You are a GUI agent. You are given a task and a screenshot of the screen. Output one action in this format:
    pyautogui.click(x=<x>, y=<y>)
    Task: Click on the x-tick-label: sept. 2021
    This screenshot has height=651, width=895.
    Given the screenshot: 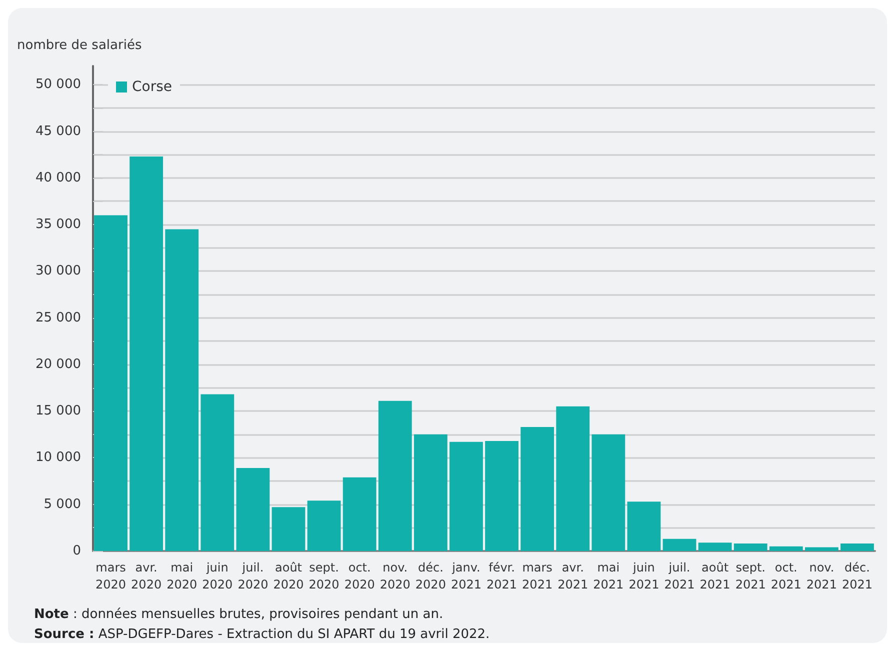 What is the action you would take?
    pyautogui.click(x=750, y=576)
    